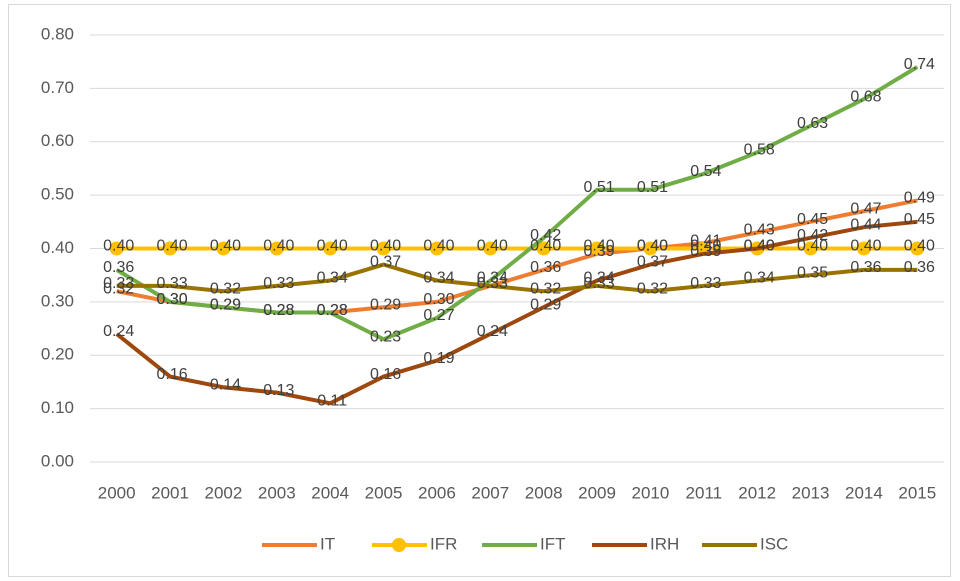 This screenshot has width=960, height=581. I want to click on data-label: 0.74, so click(919, 64).